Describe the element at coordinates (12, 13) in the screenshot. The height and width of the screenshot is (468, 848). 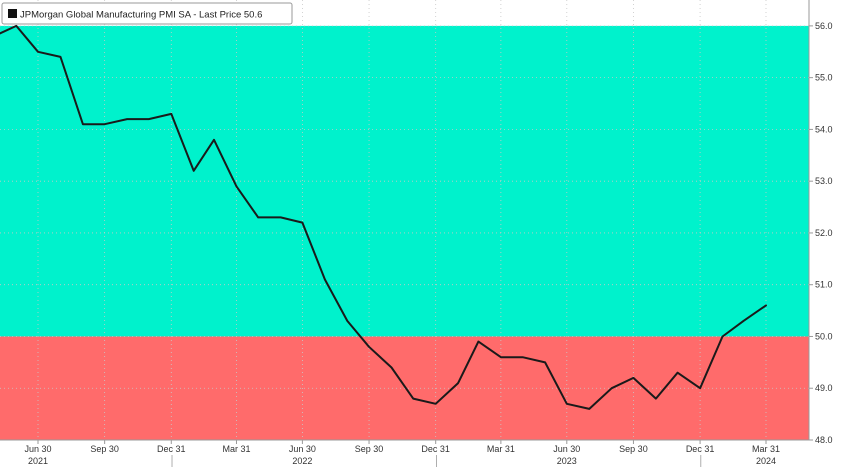
I see `legend-swatch` at that location.